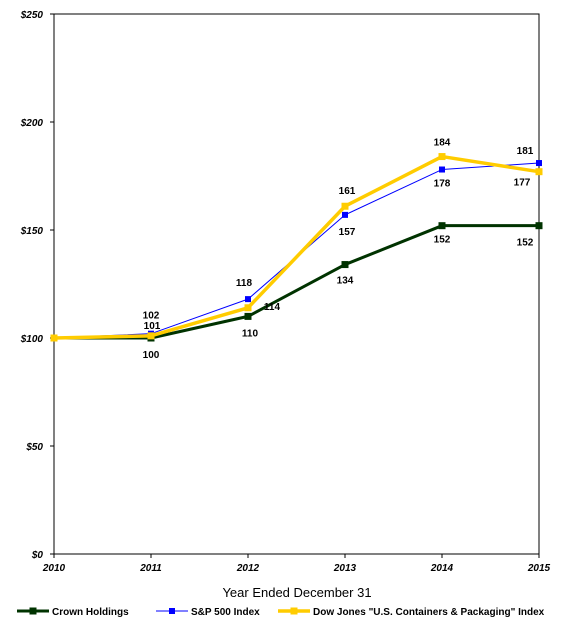 Image resolution: width=567 pixels, height=623 pixels. What do you see at coordinates (54, 568) in the screenshot?
I see `x-tick-label: 2010` at bounding box center [54, 568].